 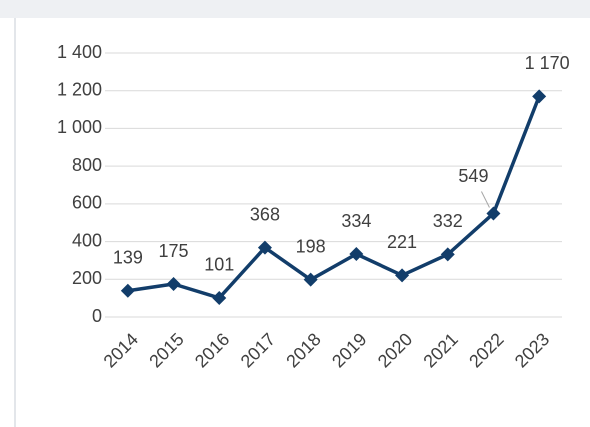 What do you see at coordinates (79, 52) in the screenshot?
I see `y-tick-label: 1 400` at bounding box center [79, 52].